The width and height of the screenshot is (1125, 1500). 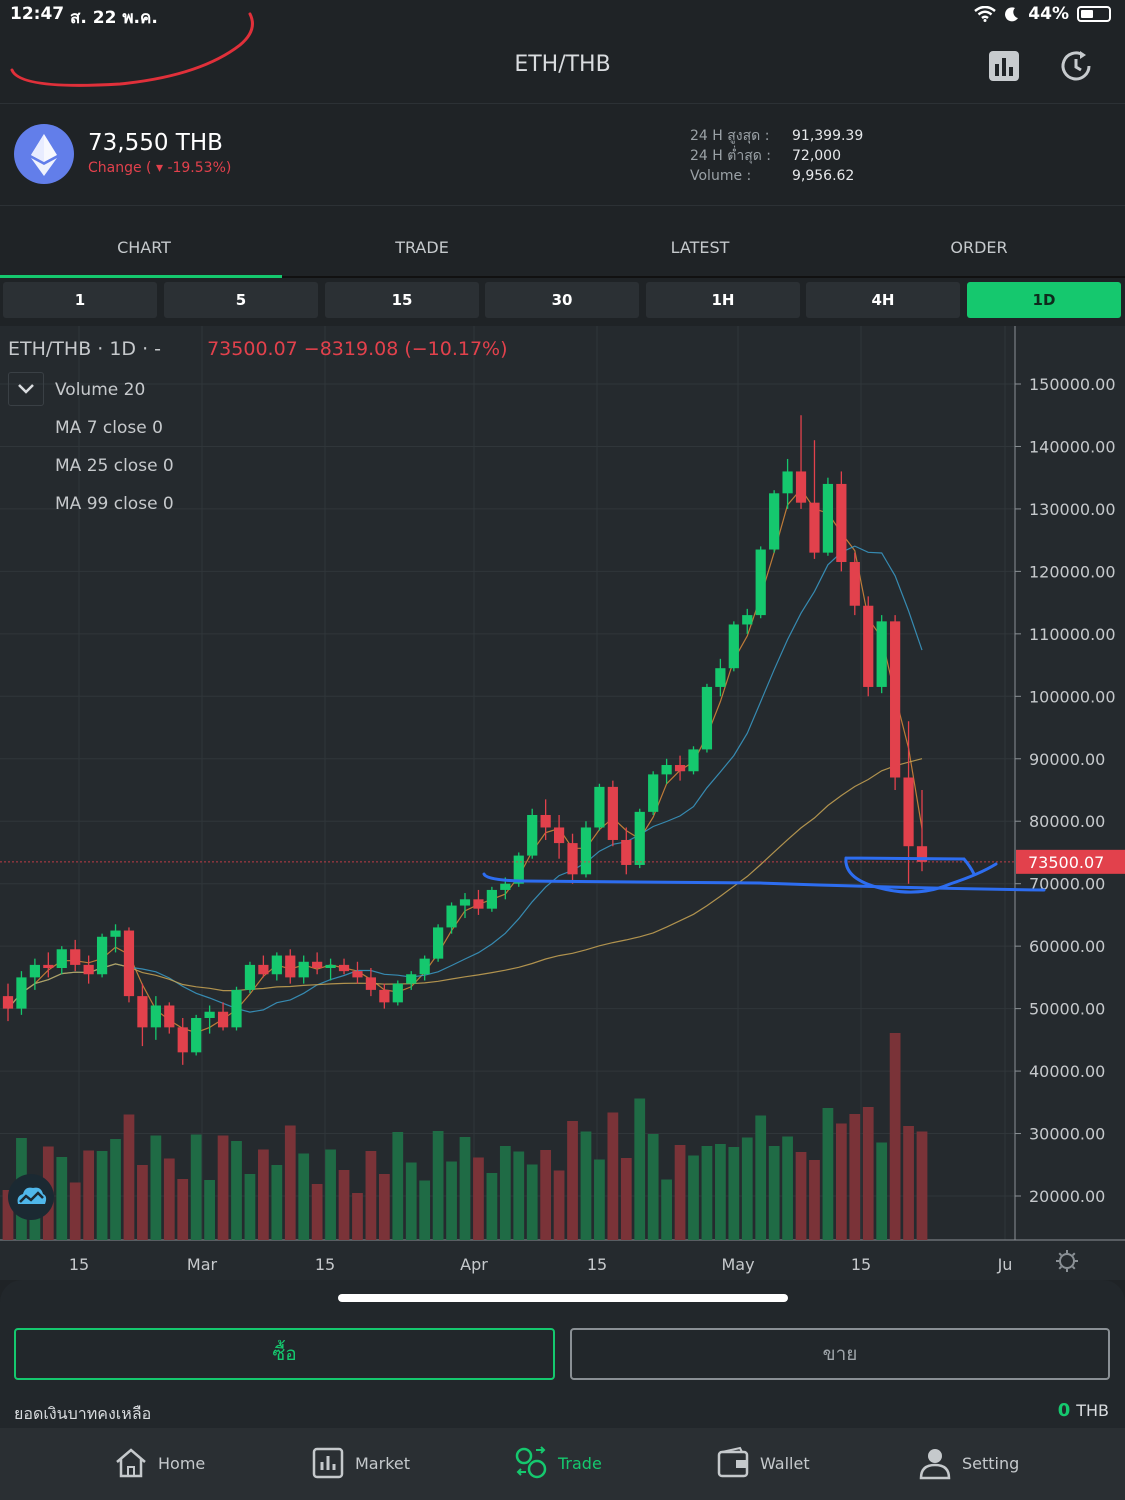 I want to click on refresh-icon, so click(x=1076, y=66).